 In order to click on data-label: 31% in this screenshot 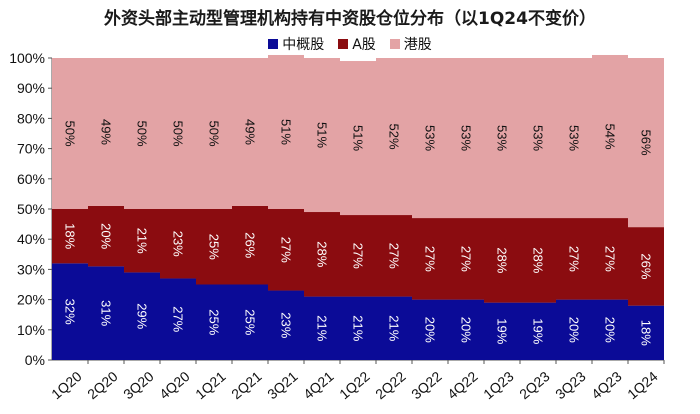, I will do `click(106, 313)`.